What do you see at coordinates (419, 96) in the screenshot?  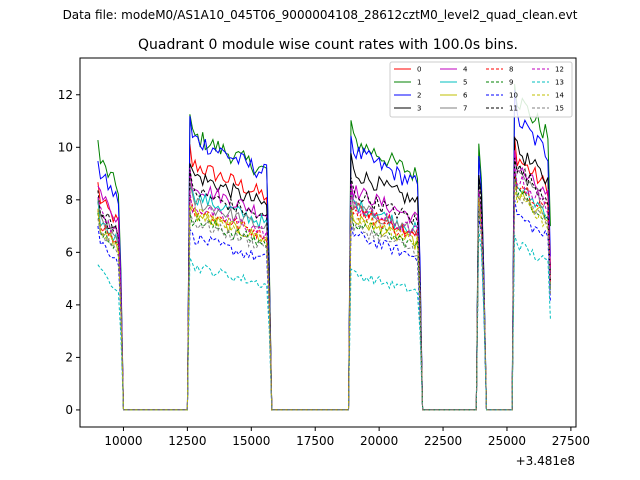 I see `legend-label-2: 2` at bounding box center [419, 96].